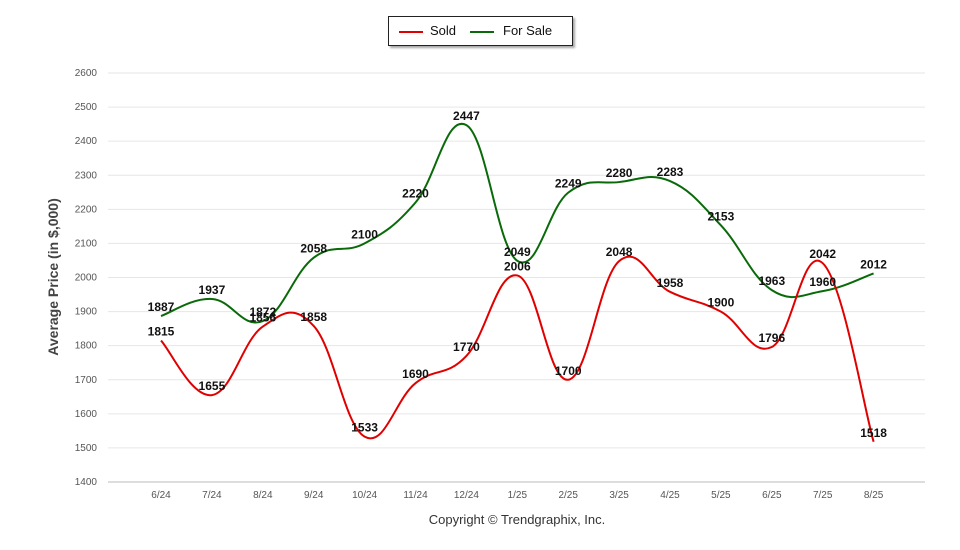  Describe the element at coordinates (670, 495) in the screenshot. I see `x-tick-label: 4/25` at that location.